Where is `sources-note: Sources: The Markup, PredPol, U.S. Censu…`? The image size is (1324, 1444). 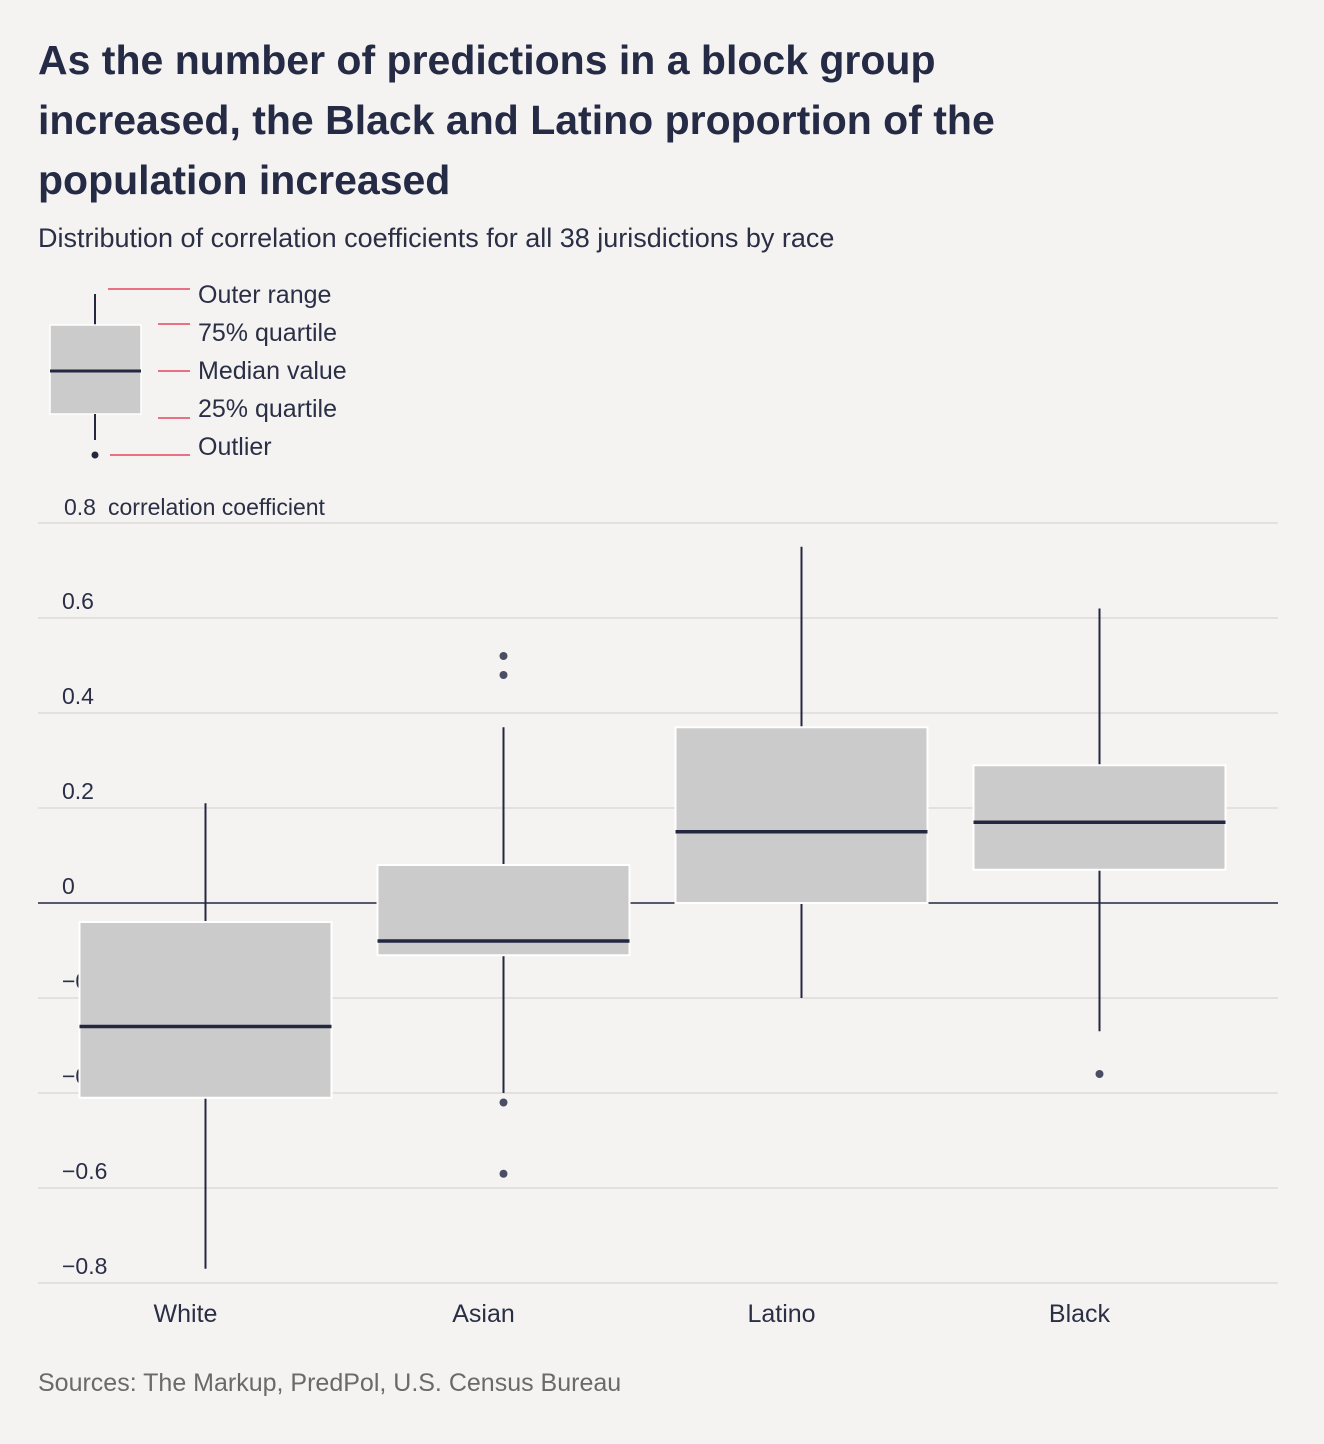
sources-note: Sources: The Markup, PredPol, U.S. Censu… is located at coordinates (330, 1383).